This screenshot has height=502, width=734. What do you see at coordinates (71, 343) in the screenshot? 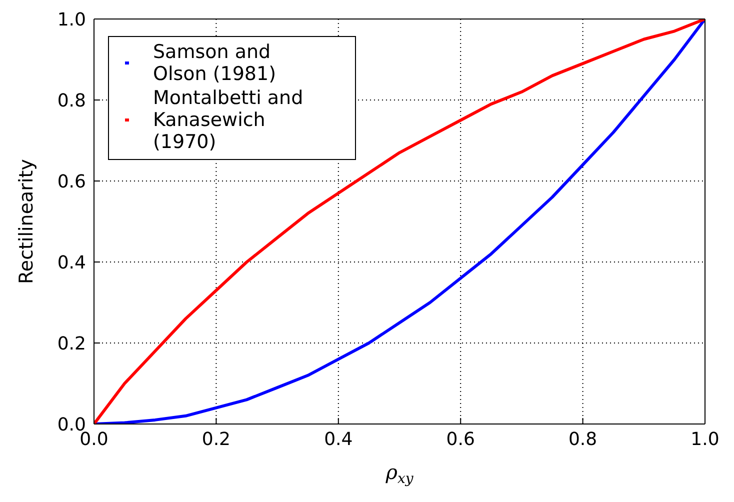
I see `y-tick-label: 0.2` at bounding box center [71, 343].